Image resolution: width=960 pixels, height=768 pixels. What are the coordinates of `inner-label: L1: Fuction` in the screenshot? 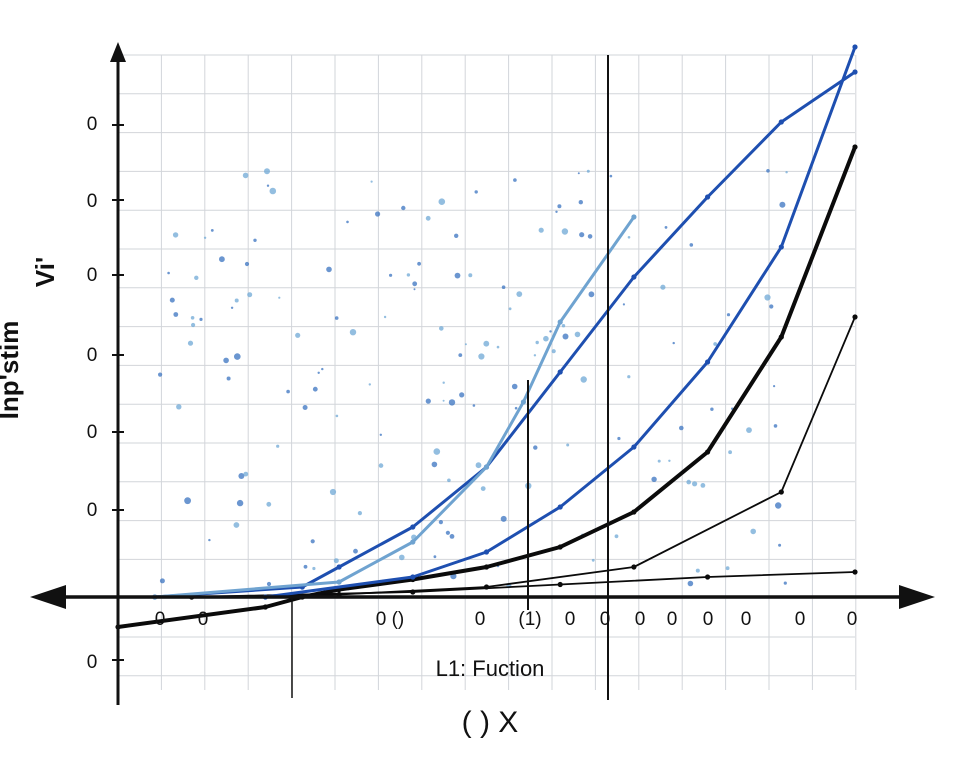 It's located at (490, 668).